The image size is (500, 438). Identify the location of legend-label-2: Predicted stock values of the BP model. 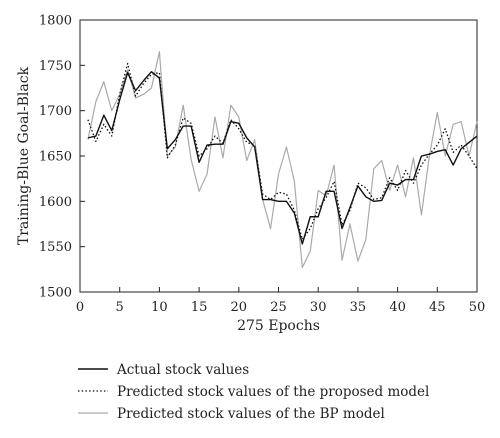
(251, 414).